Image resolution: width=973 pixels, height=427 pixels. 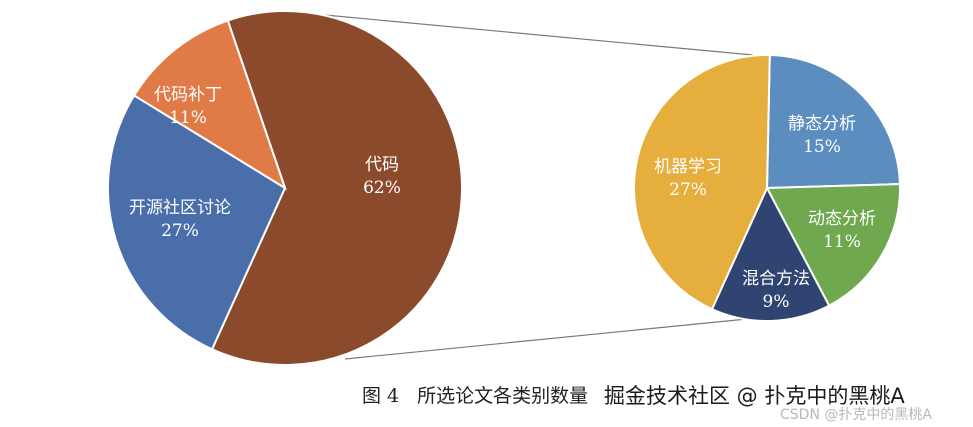 I want to click on main-pie-slice-0-label: 代码, so click(x=382, y=165).